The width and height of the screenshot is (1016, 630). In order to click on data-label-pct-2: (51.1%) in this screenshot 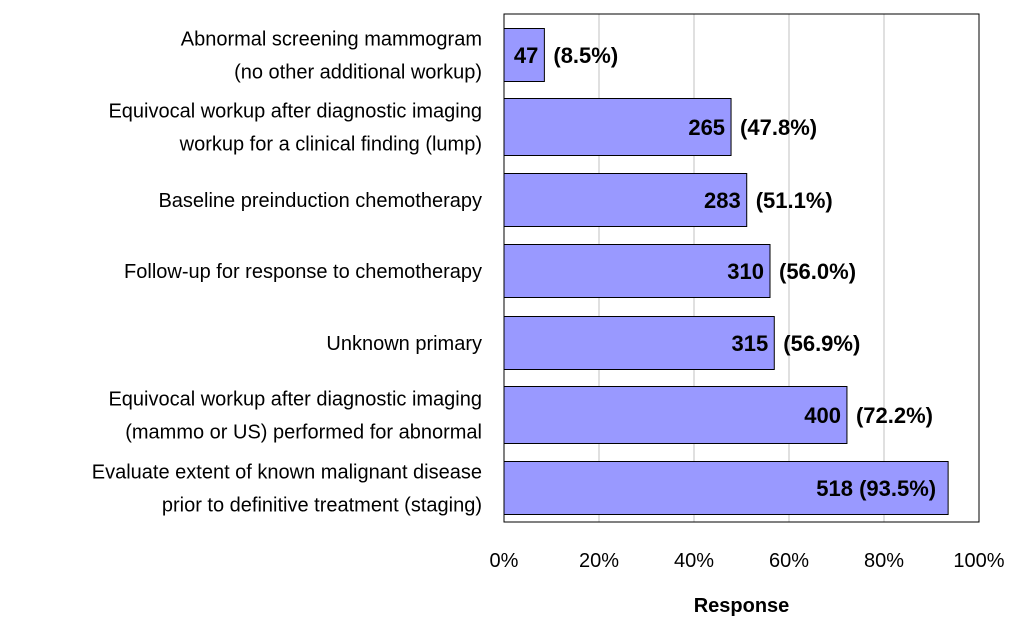, I will do `click(794, 200)`.